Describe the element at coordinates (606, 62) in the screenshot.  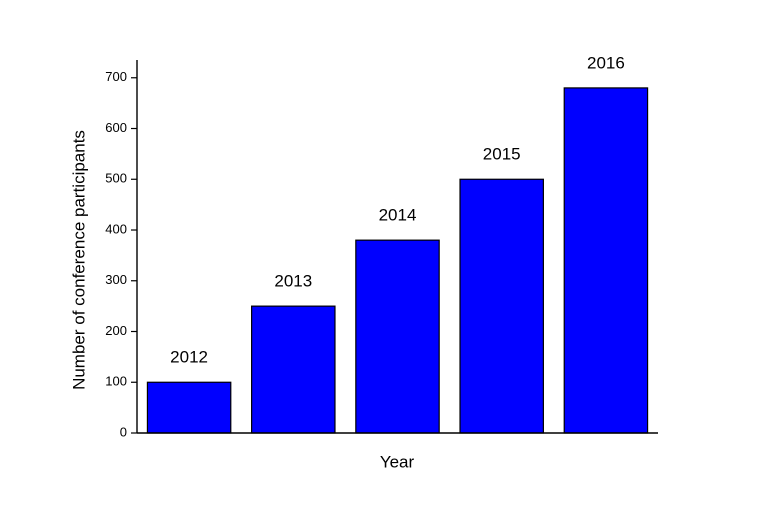
I see `category-label: 2016` at that location.